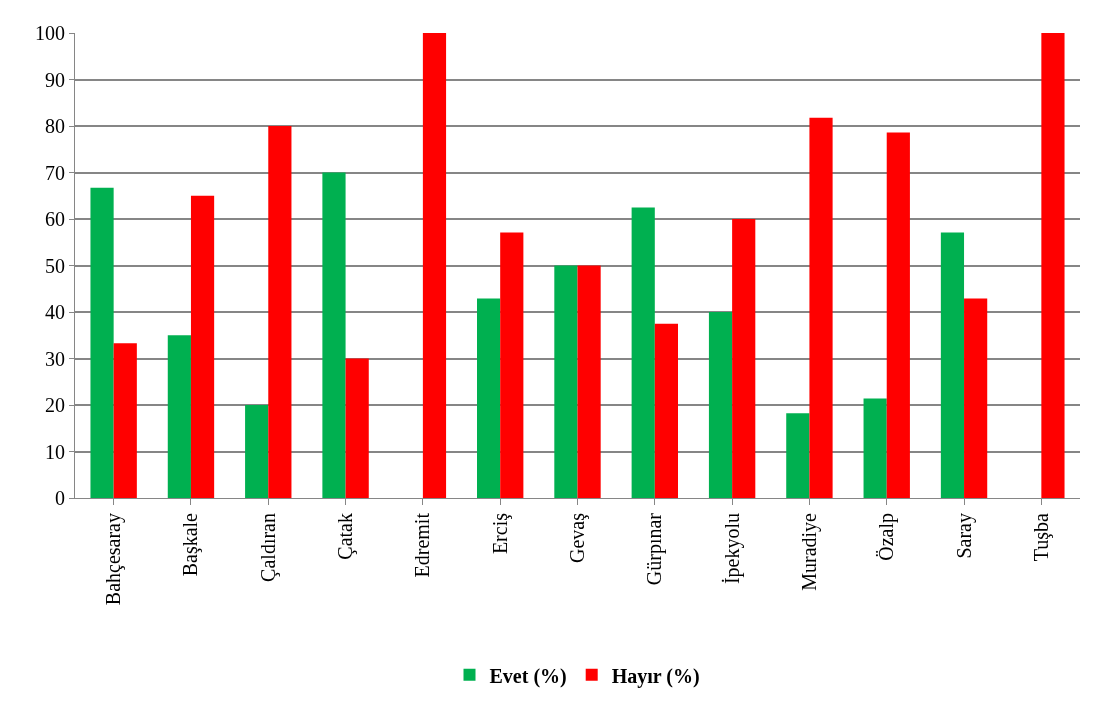  Describe the element at coordinates (55, 451) in the screenshot. I see `y-tick-label: 10` at that location.